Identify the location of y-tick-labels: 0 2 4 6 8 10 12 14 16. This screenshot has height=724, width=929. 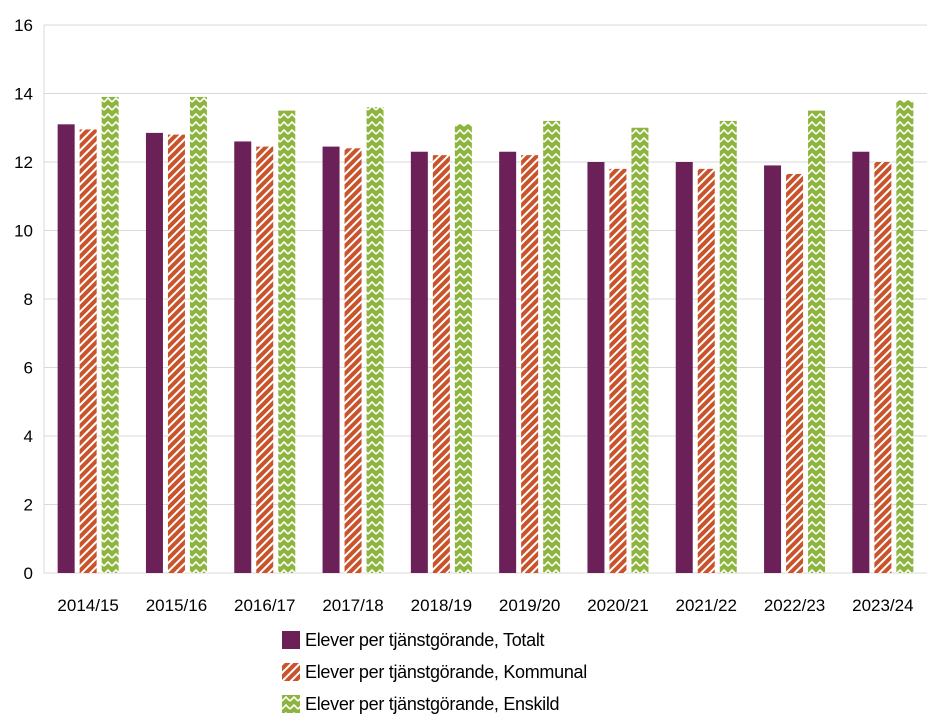
(23, 299).